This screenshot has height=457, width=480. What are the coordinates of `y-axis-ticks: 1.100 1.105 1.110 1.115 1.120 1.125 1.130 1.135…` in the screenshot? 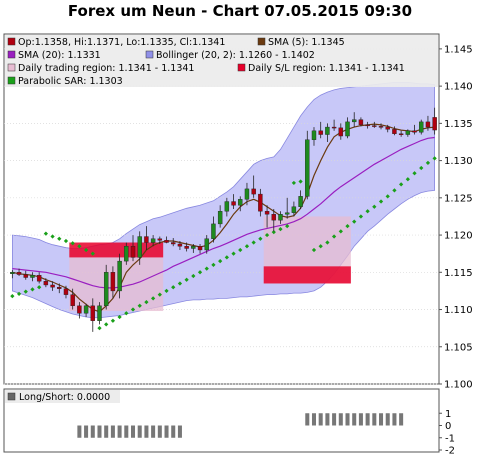 It's located at (456, 217).